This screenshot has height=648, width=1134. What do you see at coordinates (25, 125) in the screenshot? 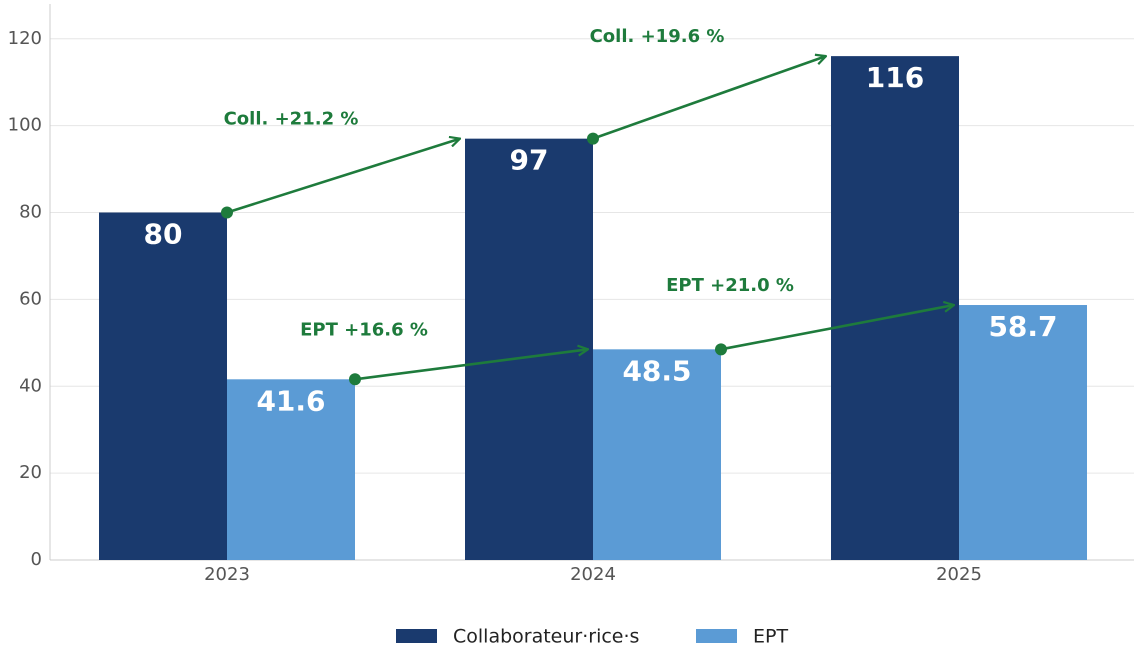
I see `y-tick-label: 100` at bounding box center [25, 125].